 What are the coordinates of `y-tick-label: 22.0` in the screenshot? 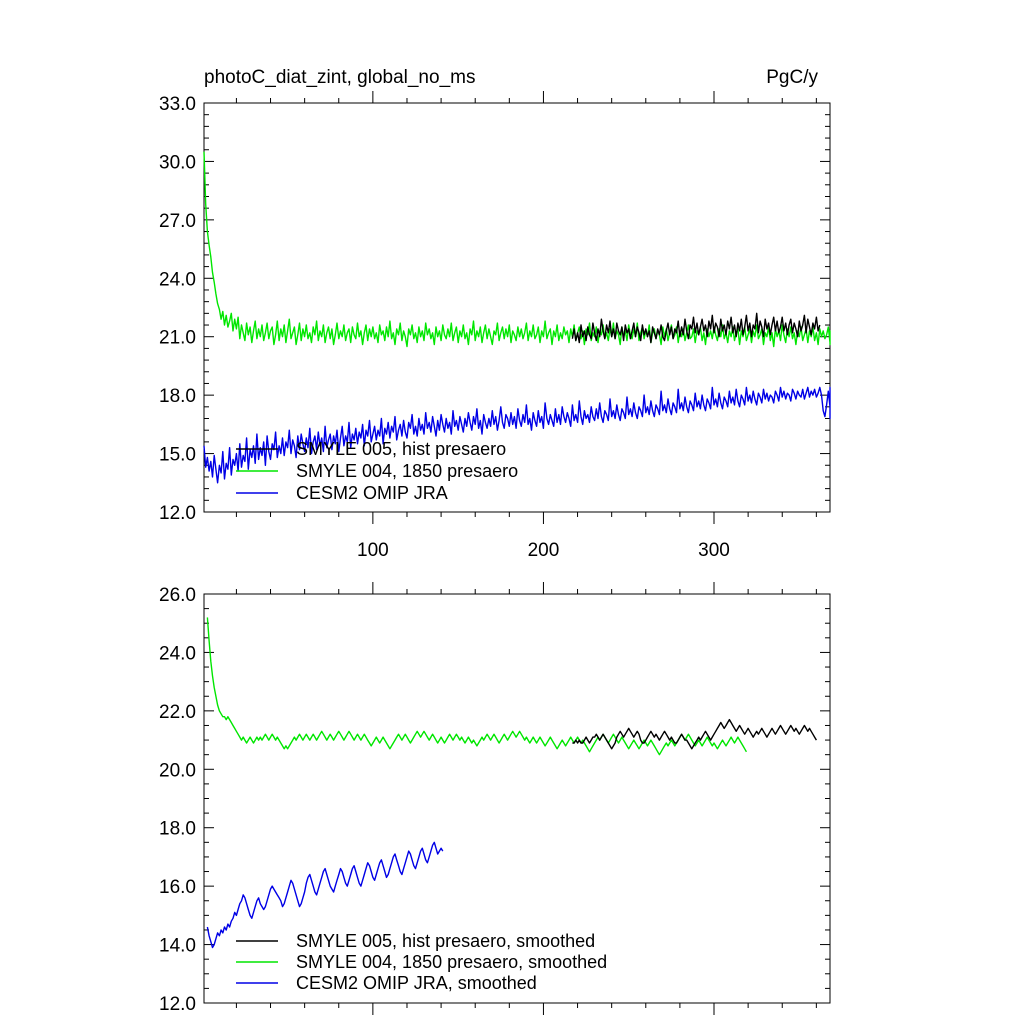 It's located at (177, 712).